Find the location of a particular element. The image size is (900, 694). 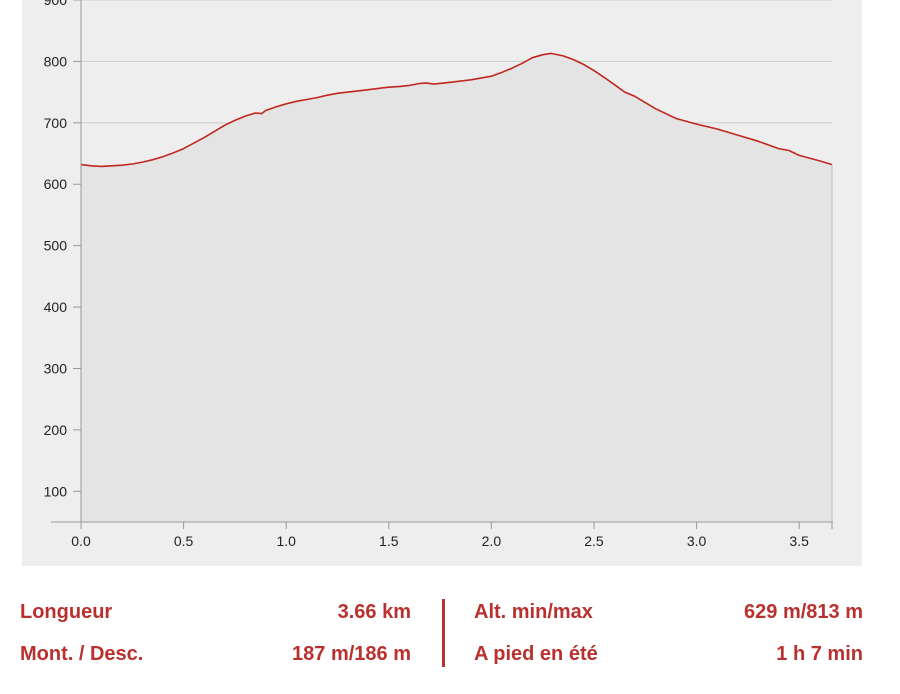

y-tick-label: 800 is located at coordinates (56, 61).